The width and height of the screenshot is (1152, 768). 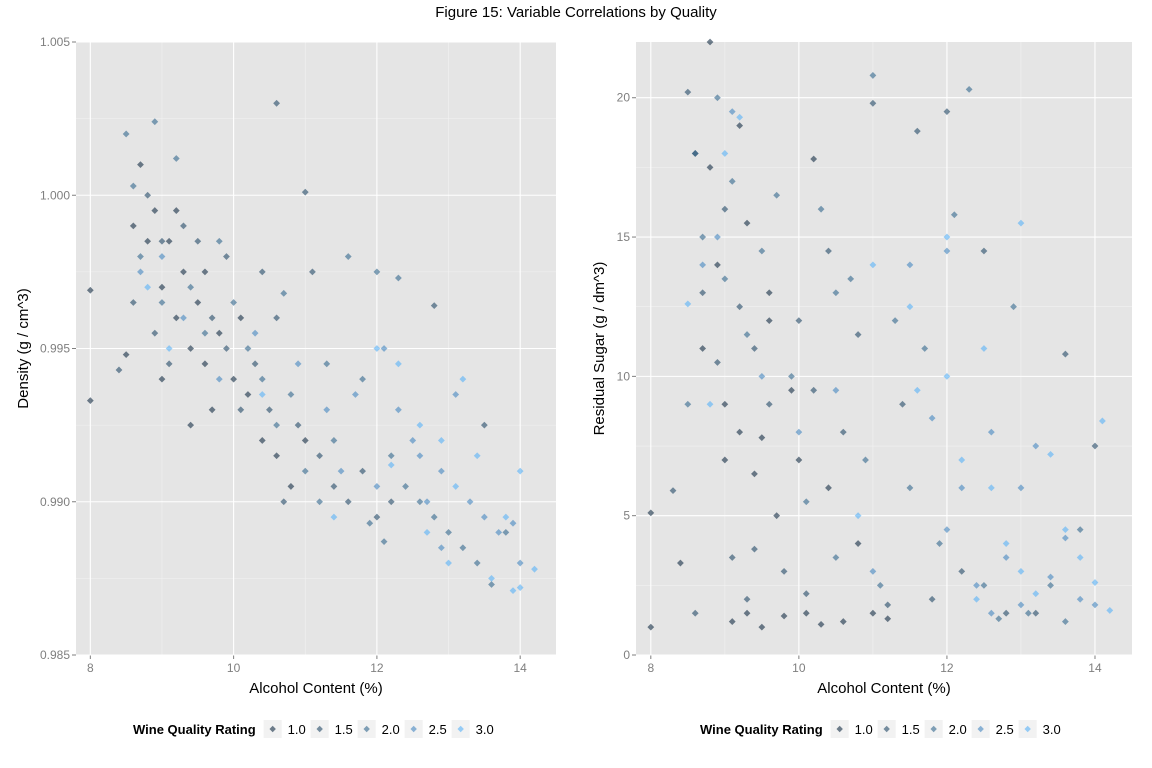 What do you see at coordinates (55, 195) in the screenshot?
I see `y-tick-label: 1.000` at bounding box center [55, 195].